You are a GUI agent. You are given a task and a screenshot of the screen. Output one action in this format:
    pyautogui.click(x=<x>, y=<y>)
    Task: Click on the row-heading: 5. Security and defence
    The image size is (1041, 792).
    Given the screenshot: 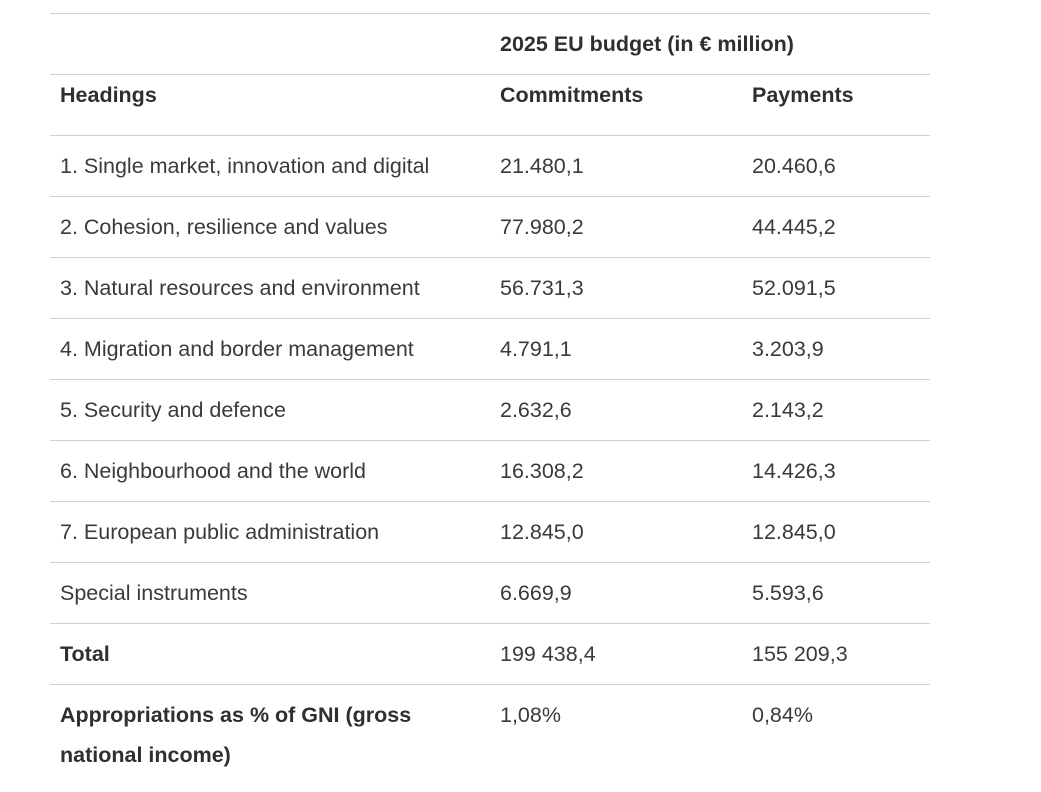 What is the action you would take?
    pyautogui.click(x=173, y=410)
    